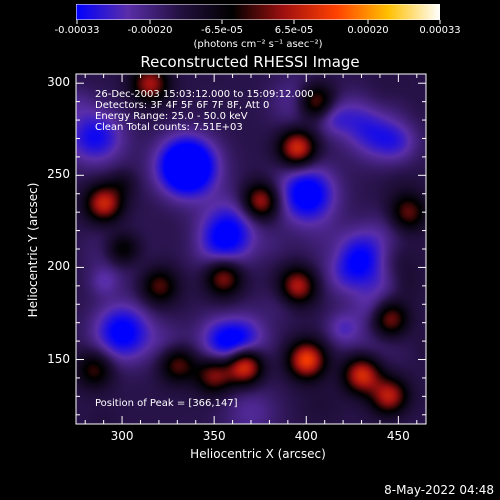  Describe the element at coordinates (294, 30) in the screenshot. I see `colorbar-tick-label: 6.5e-05` at that location.